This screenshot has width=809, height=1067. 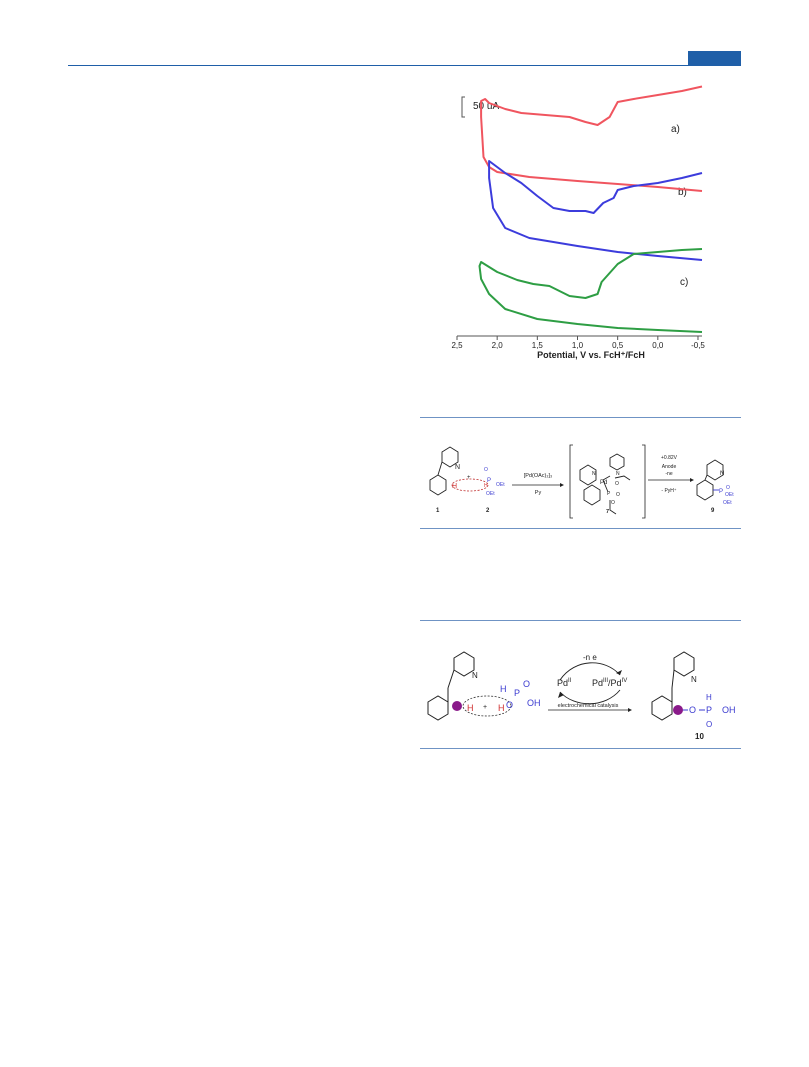 I want to click on scheme1-top-rule, so click(x=580, y=417).